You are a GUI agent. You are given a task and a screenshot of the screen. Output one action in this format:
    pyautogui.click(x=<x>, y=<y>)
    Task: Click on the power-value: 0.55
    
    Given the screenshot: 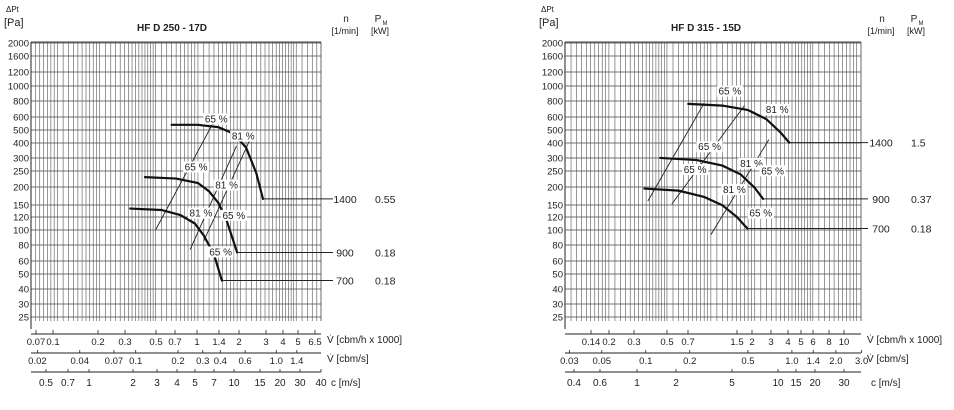 What is the action you would take?
    pyautogui.click(x=385, y=200)
    